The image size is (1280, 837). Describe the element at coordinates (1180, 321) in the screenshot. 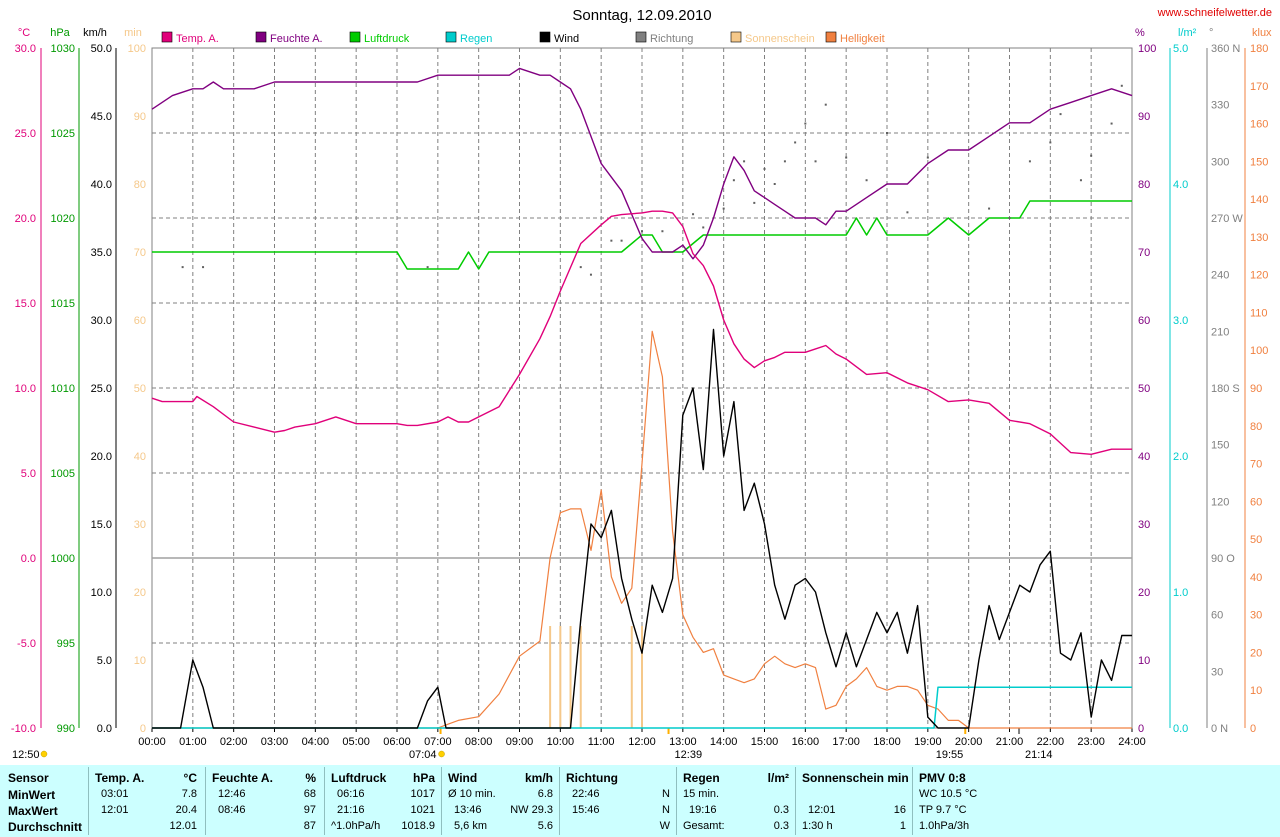

I see `rain-axis-label: 3.0` at that location.